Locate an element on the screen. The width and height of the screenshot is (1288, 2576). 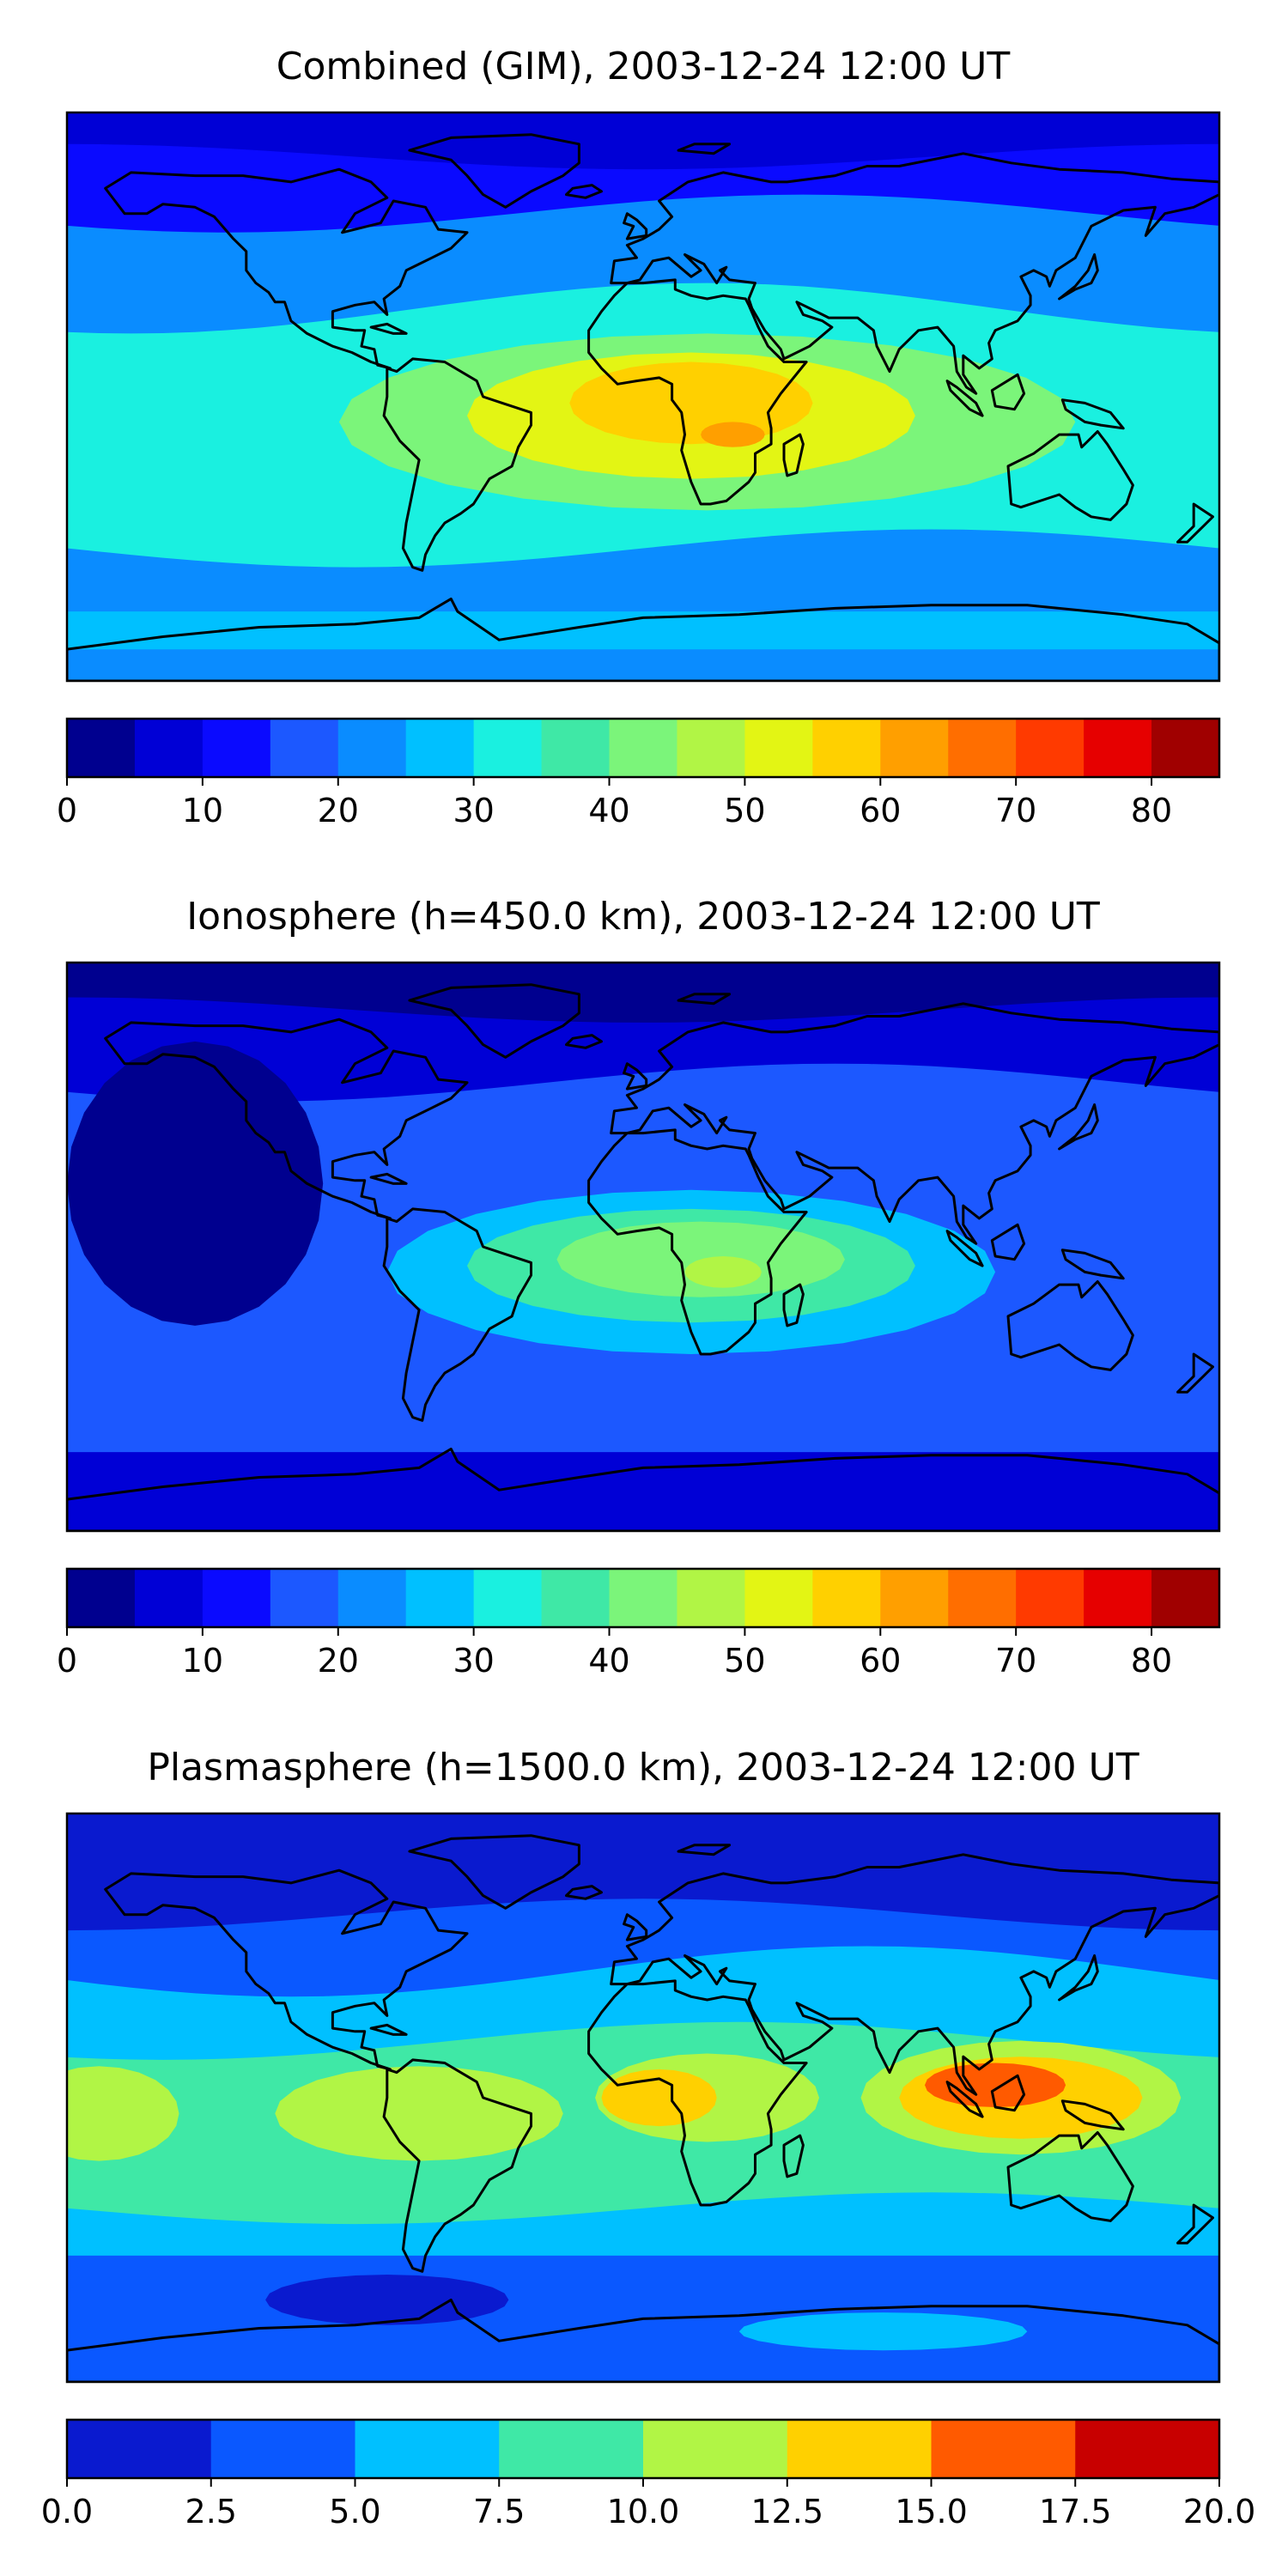
colorbar-frame is located at coordinates (643, 1598).